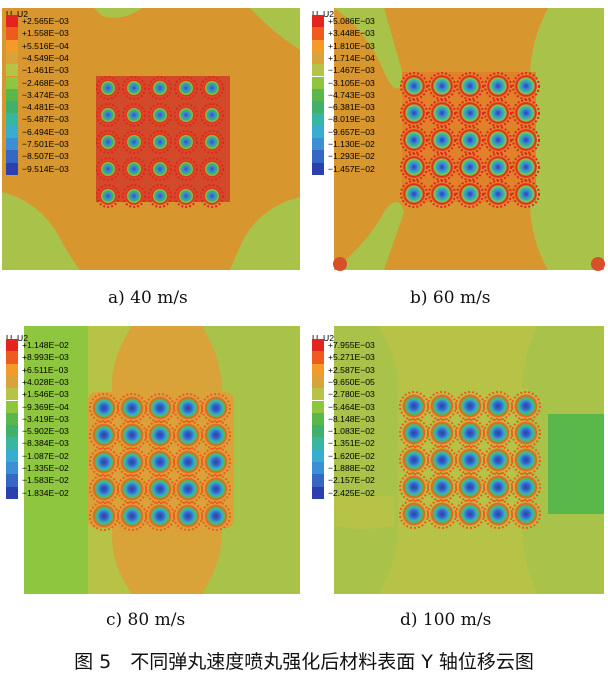  I want to click on legend-tick-label: −1.467E−03, so click(351, 70).